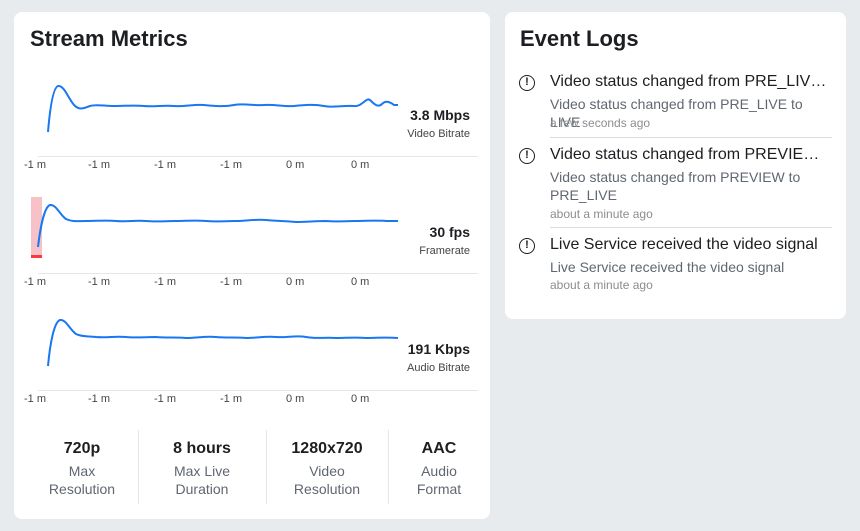  I want to click on audio-bitrate-label: Audio Bitrate, so click(438, 368).